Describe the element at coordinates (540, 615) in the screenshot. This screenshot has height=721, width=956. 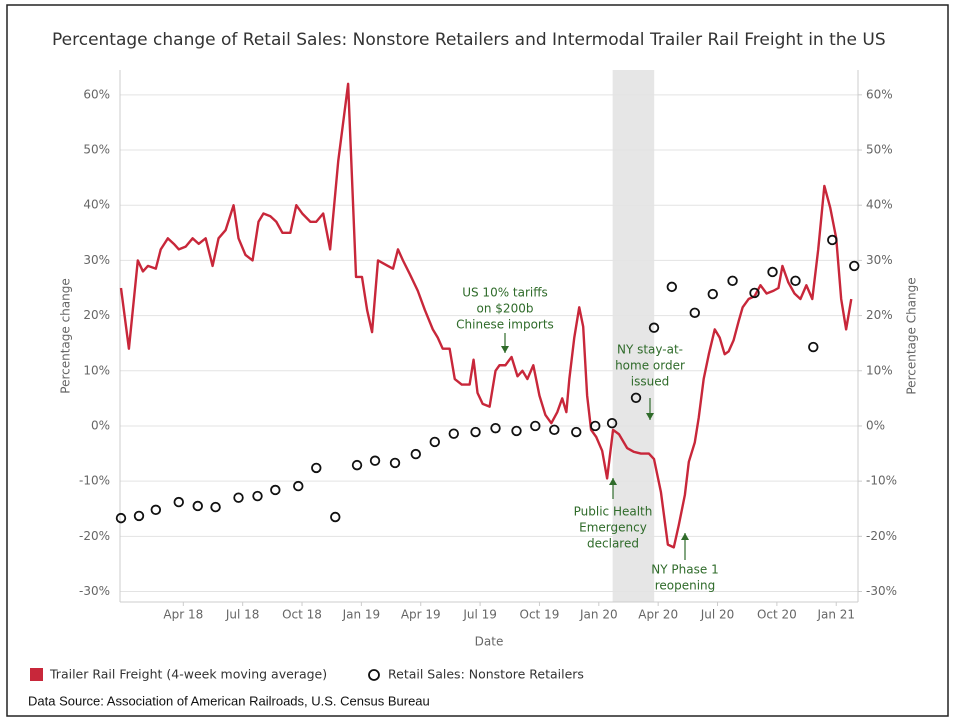
I see `x-tick-label: Oct 19` at that location.